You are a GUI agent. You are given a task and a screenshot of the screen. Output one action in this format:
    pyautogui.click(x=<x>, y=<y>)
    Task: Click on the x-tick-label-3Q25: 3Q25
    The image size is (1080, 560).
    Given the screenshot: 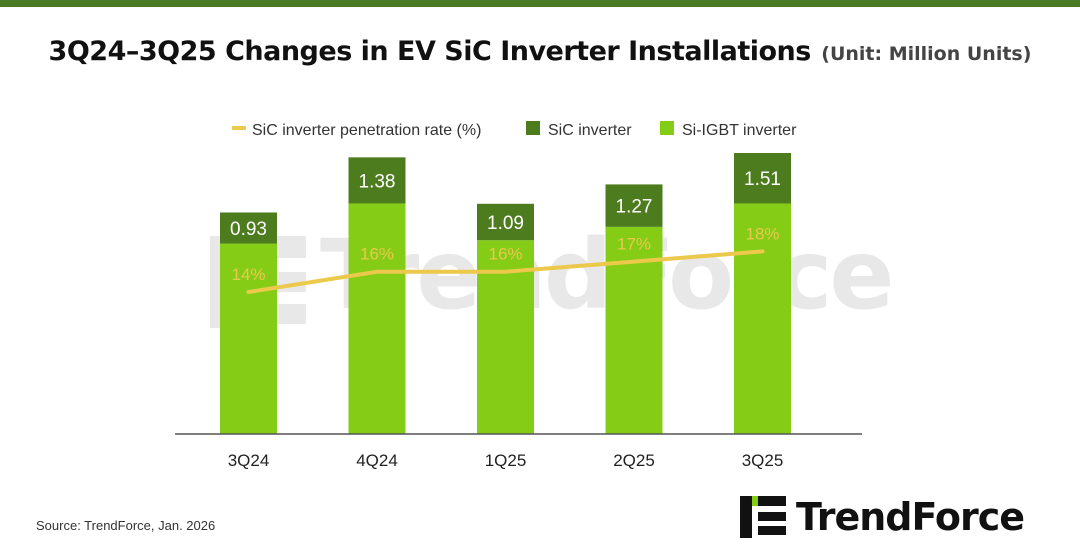 What is the action you would take?
    pyautogui.click(x=763, y=460)
    